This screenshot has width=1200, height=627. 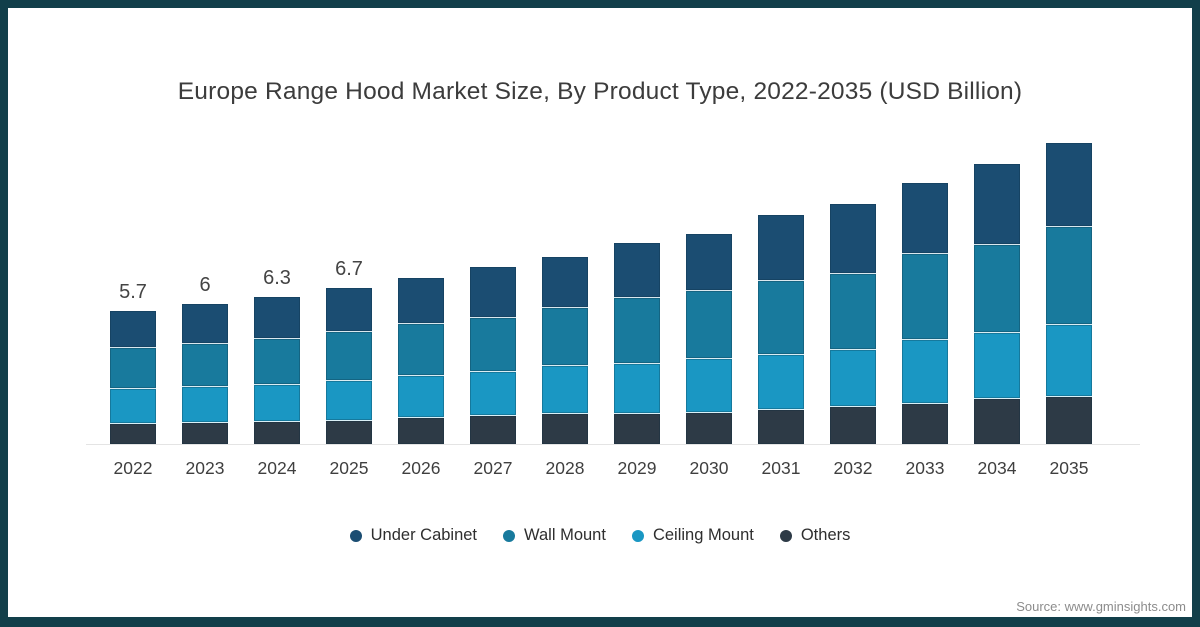 What do you see at coordinates (349, 357) in the screenshot?
I see `segment-wall-mount-2025` at bounding box center [349, 357].